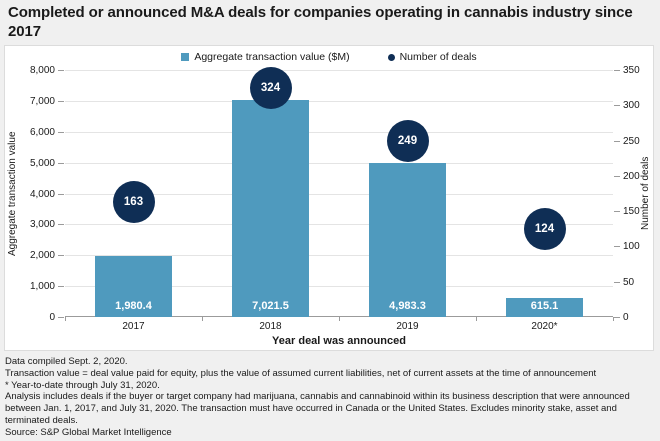  What do you see at coordinates (82, 385) in the screenshot?
I see `footnote-line: * Year-to-date through July 31, 2020.` at bounding box center [82, 385].